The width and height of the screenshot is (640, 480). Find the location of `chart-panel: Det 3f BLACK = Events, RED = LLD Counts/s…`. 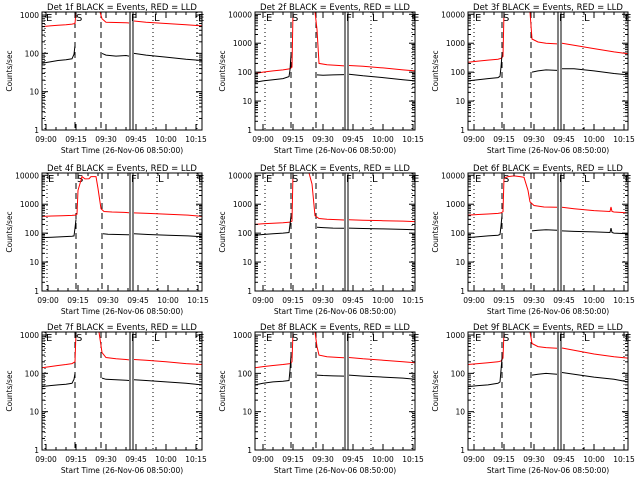

chart-panel: Det 3f BLACK = Events, RED = LLD Counts/s… is located at coordinates (533, 79).